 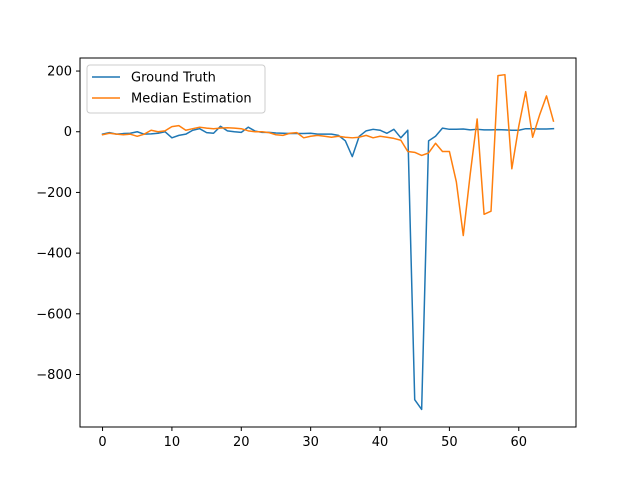 I want to click on x-tick-label: 40, so click(x=380, y=442).